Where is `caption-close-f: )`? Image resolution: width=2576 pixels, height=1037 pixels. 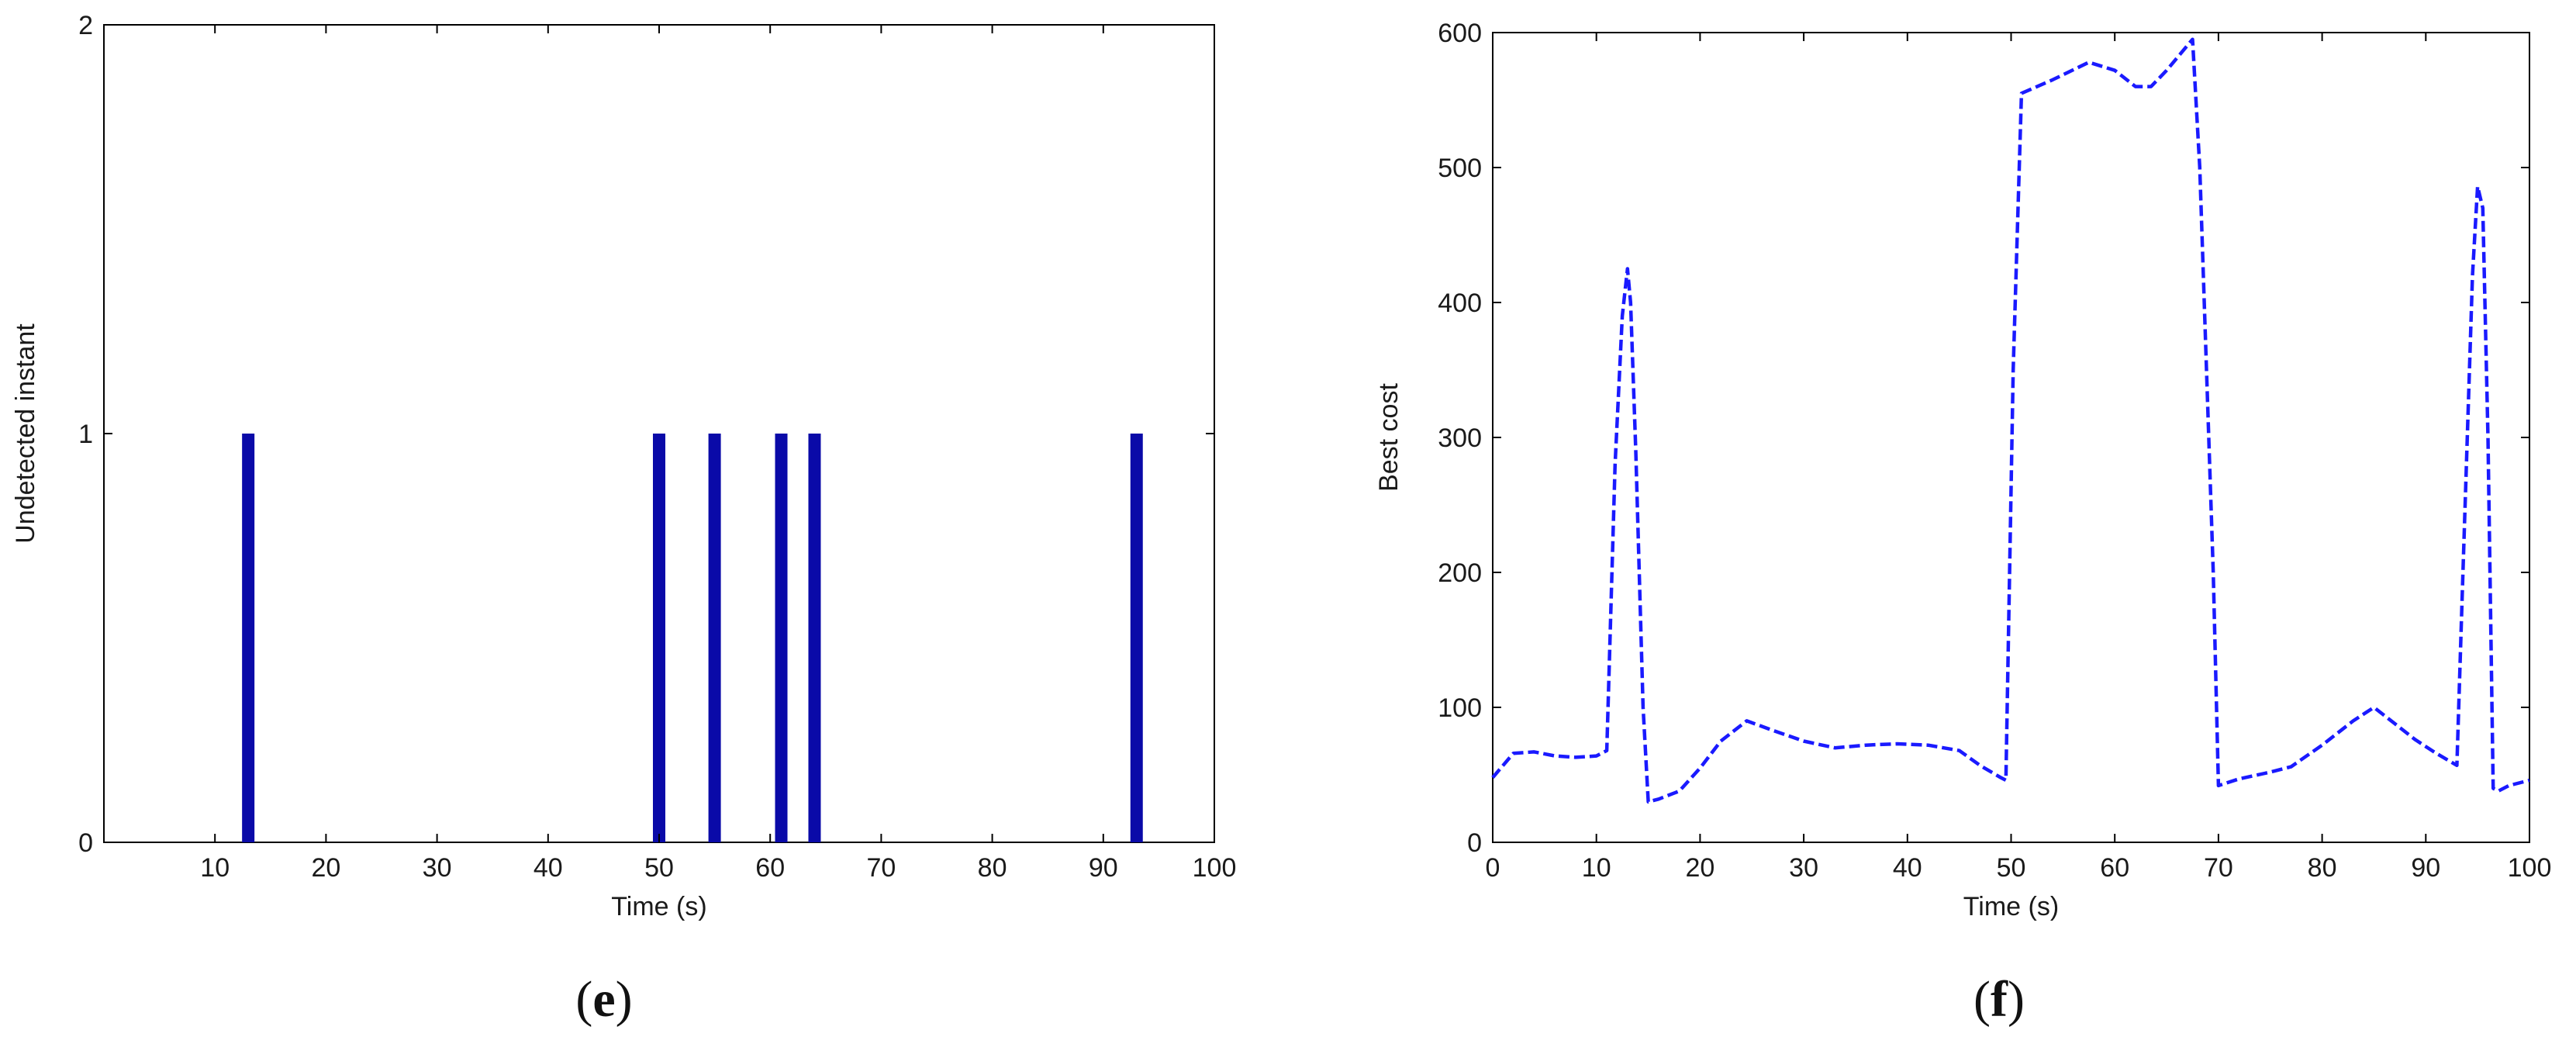 caption-close-f: ) is located at coordinates (2017, 1000).